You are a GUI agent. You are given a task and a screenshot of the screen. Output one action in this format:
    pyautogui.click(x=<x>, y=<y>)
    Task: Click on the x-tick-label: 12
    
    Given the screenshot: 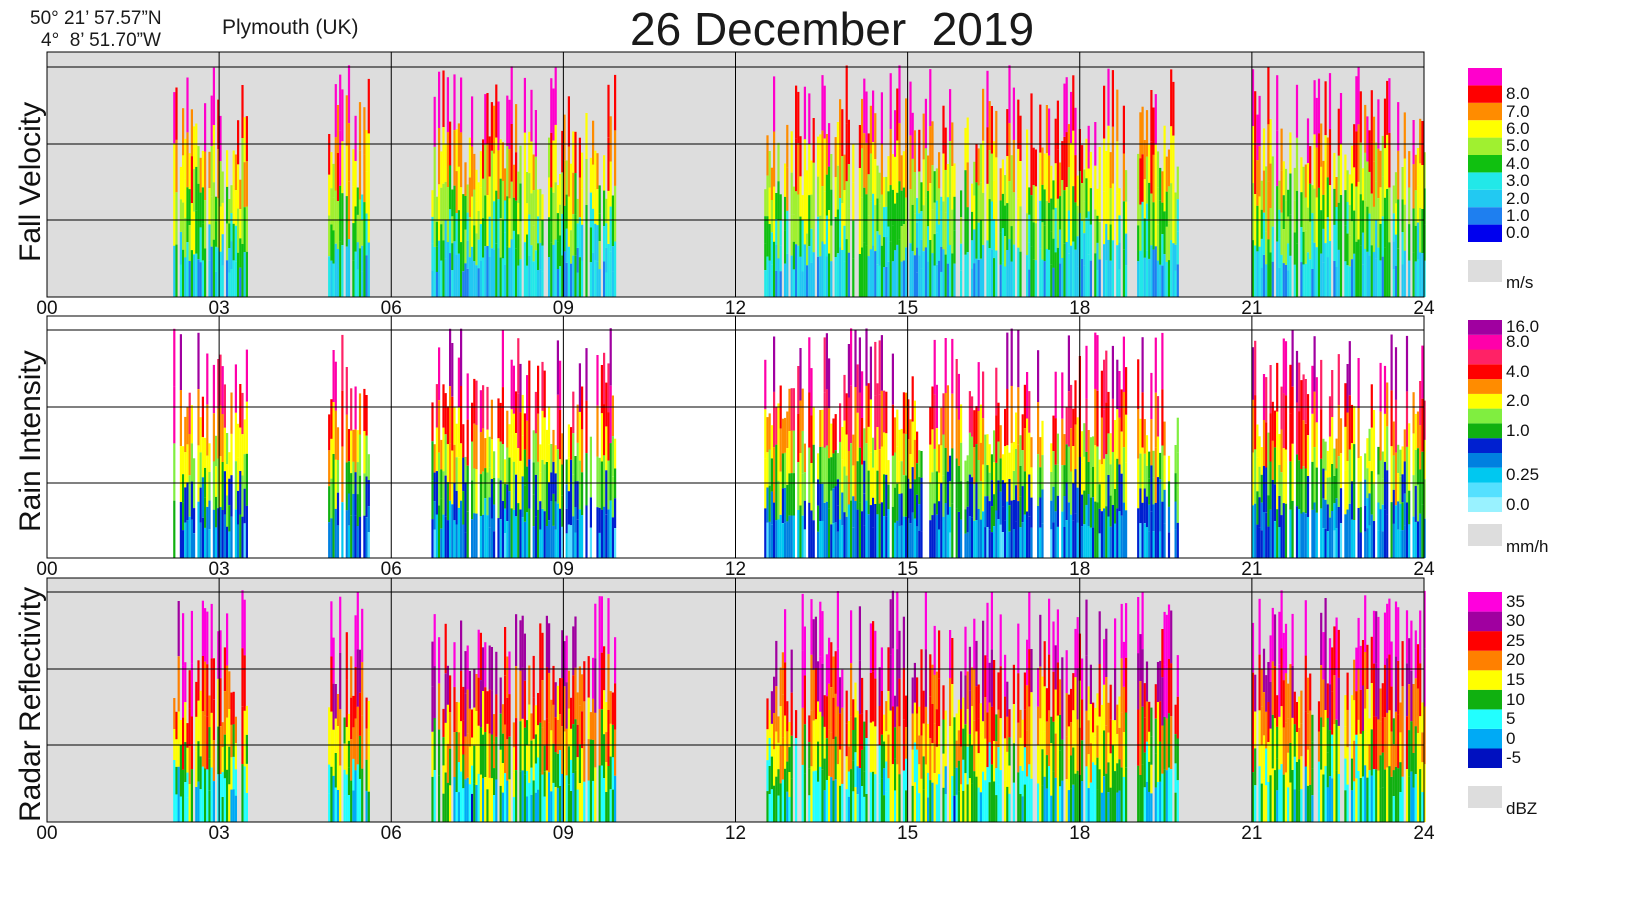 What is the action you would take?
    pyautogui.click(x=735, y=833)
    